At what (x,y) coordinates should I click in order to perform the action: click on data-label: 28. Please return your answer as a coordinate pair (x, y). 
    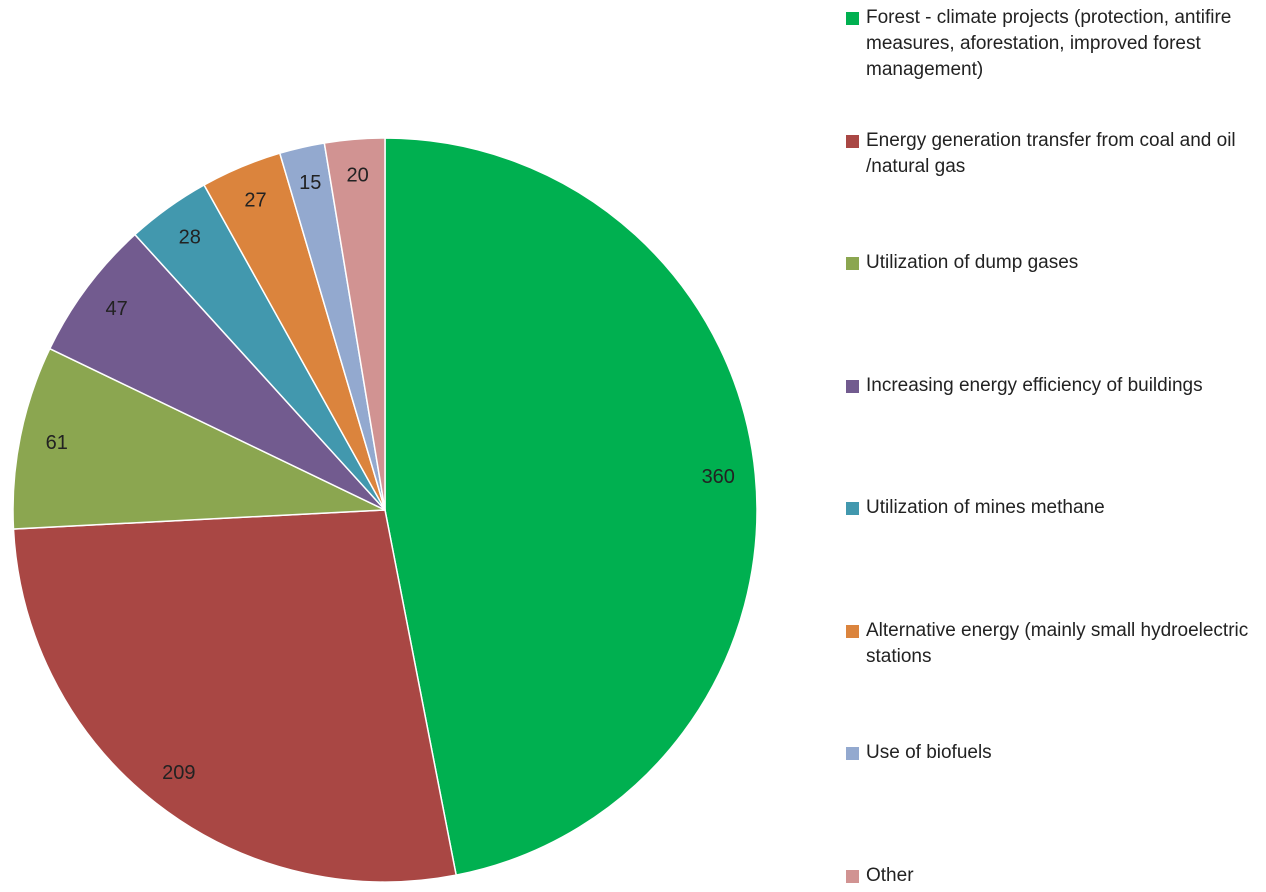
    Looking at the image, I should click on (190, 237).